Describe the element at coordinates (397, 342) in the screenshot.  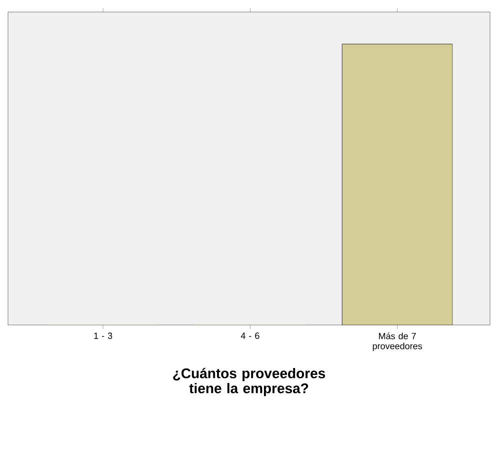
I see `x-tick-label: Más de 7 proveedores` at that location.